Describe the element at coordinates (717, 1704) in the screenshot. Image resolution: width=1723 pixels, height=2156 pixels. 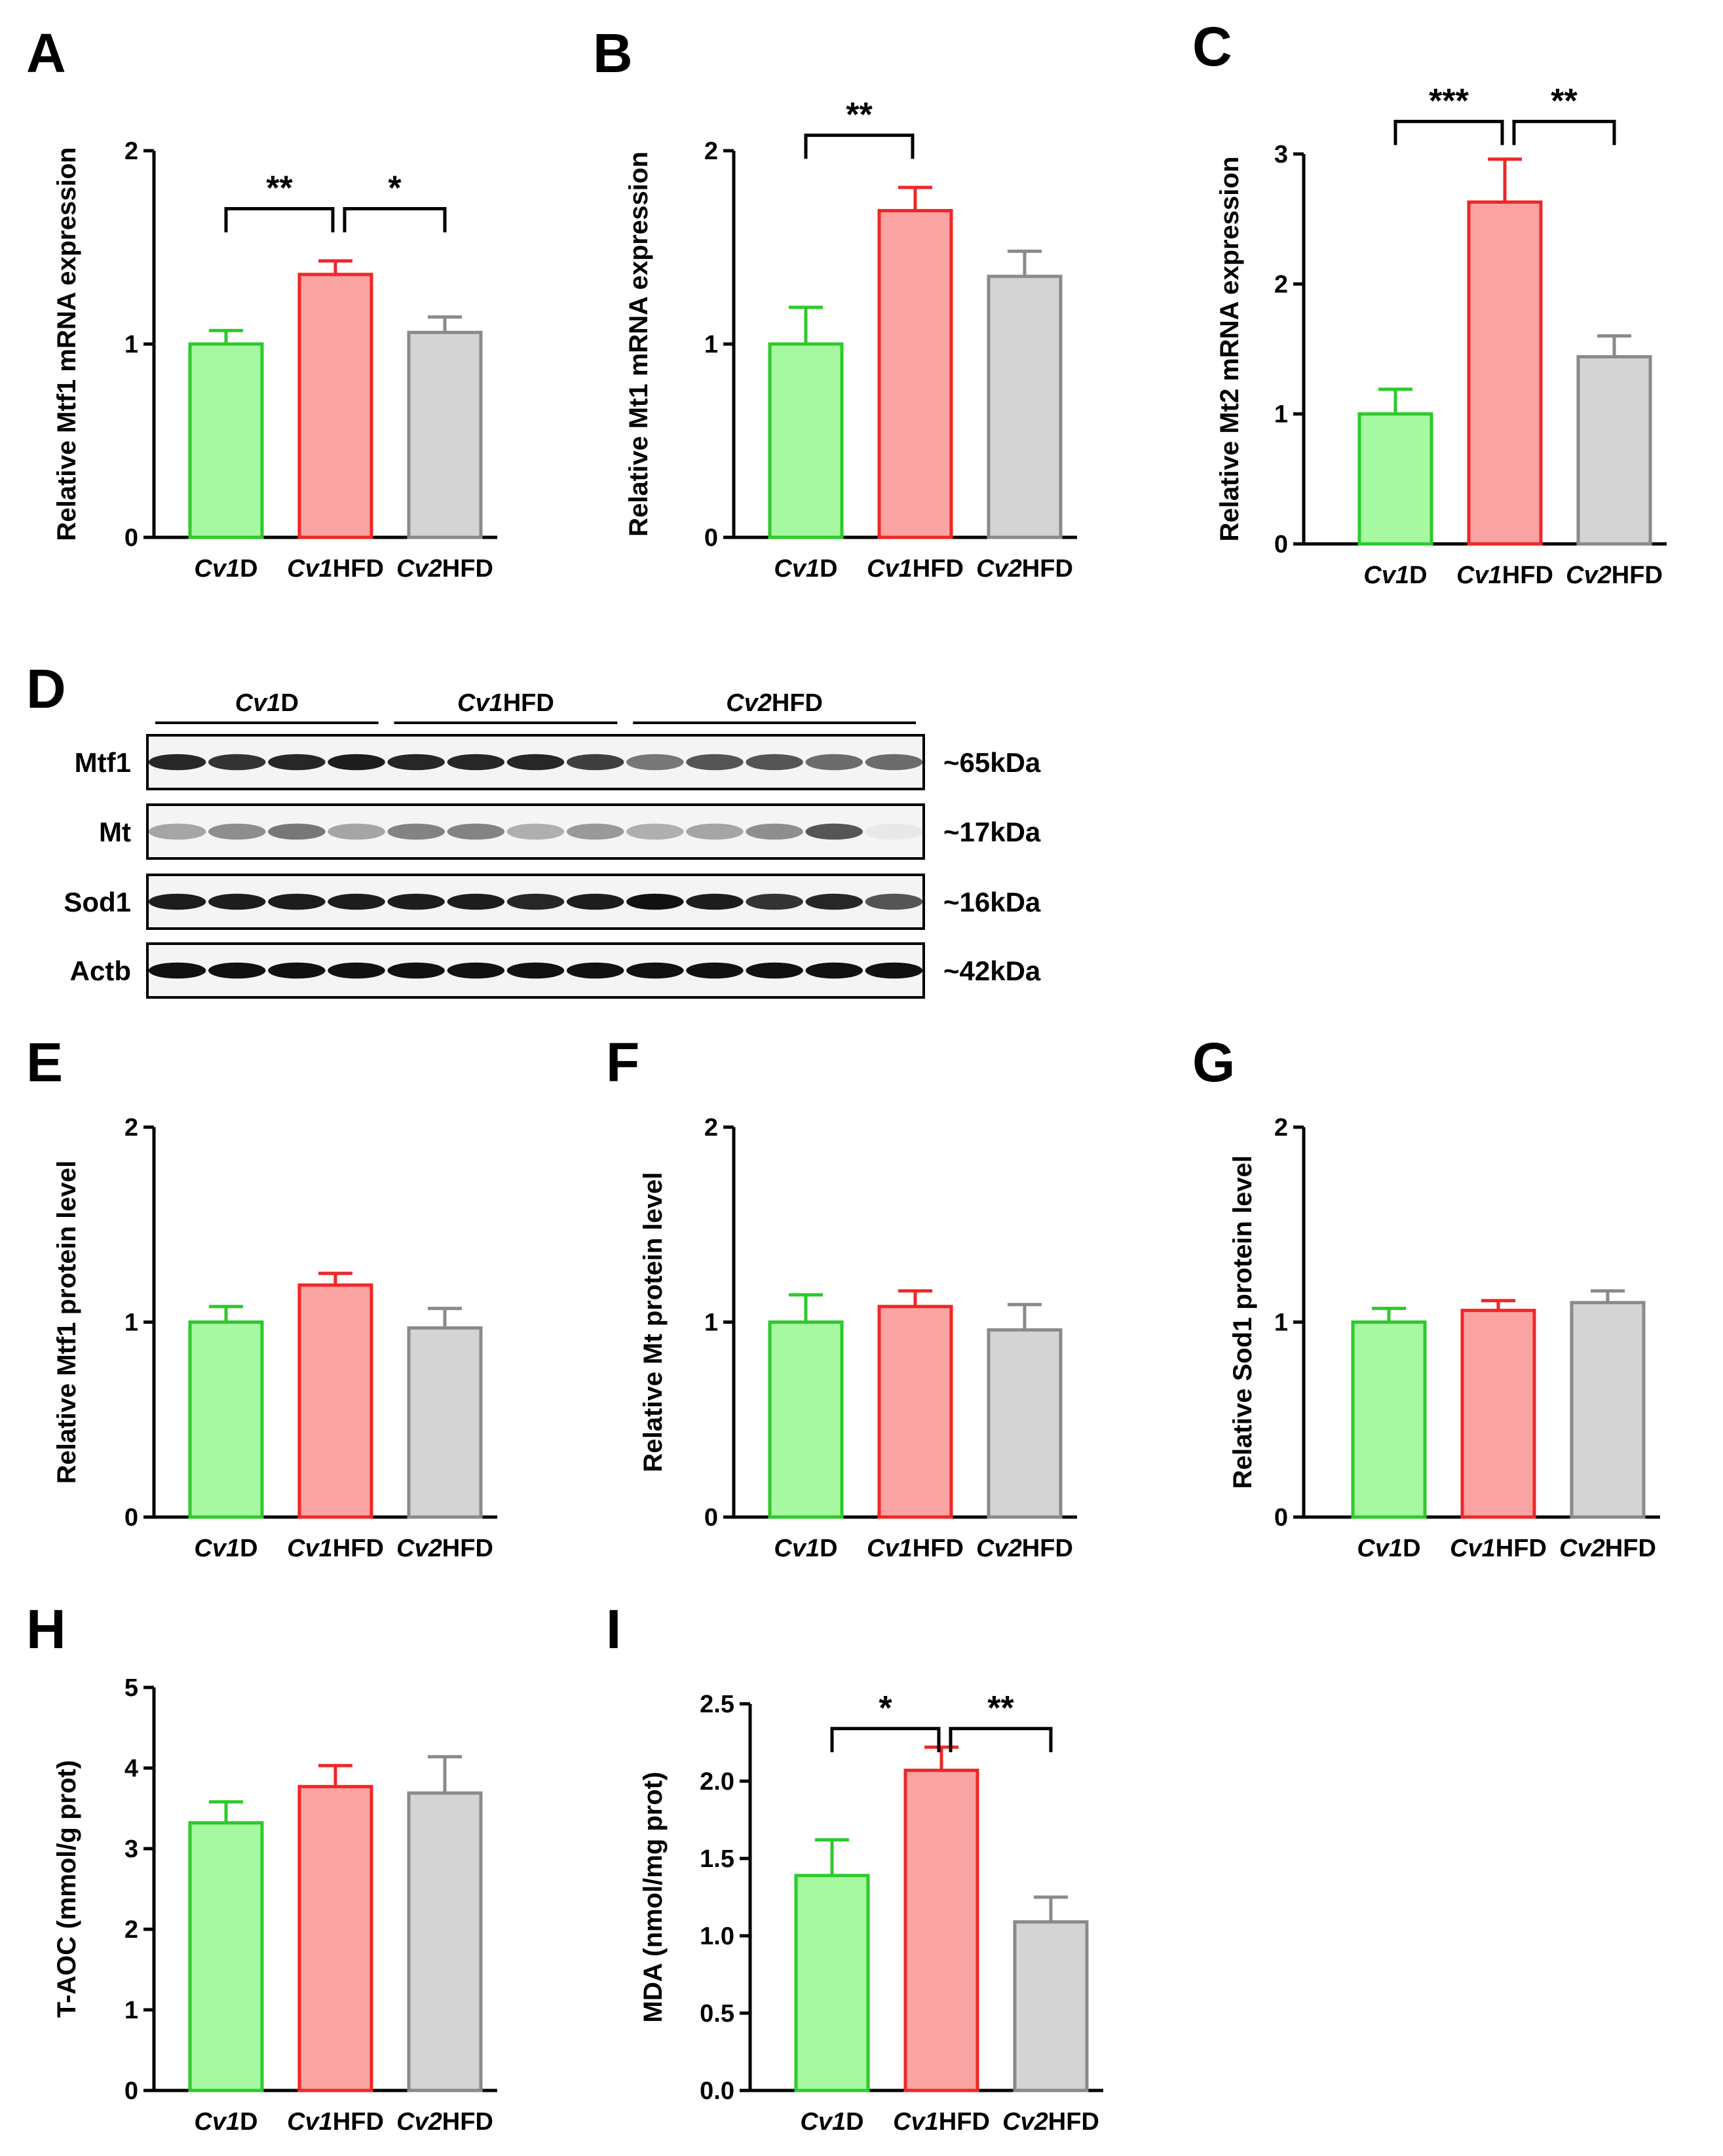
I see `y-tick-label: 2.5` at that location.